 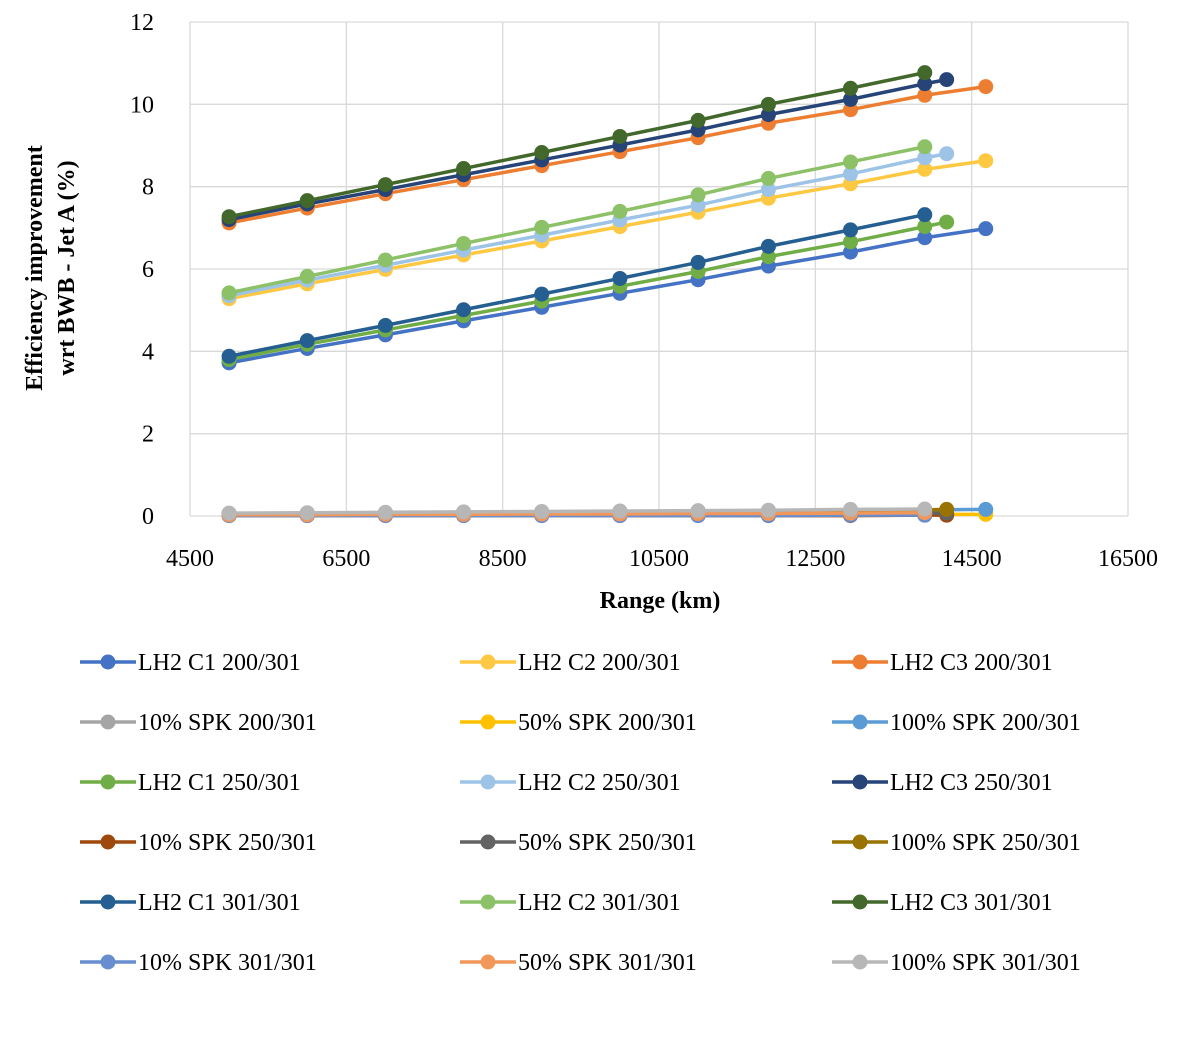 I want to click on legend-entry: LH2 C3 250/301, so click(x=942, y=783).